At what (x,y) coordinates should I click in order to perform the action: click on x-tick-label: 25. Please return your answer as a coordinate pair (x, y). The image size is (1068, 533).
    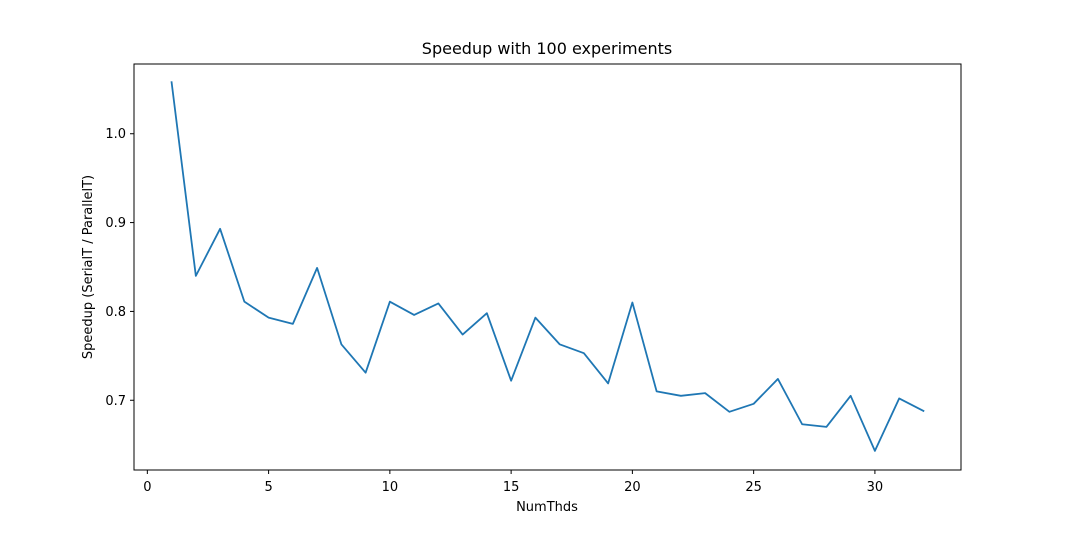
    Looking at the image, I should click on (753, 487).